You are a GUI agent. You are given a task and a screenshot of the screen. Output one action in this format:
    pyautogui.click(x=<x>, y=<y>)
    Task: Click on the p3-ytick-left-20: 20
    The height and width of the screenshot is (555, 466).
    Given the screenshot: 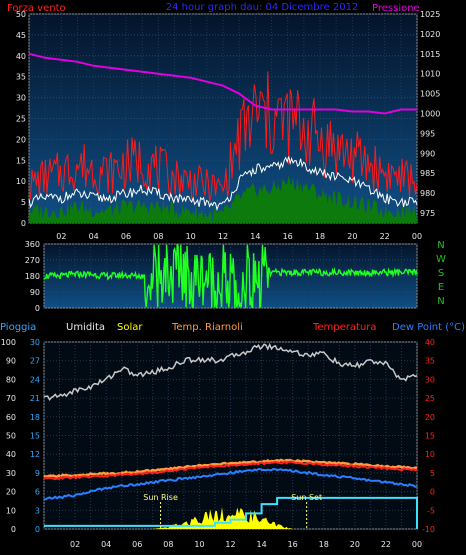 What is the action you would take?
    pyautogui.click(x=11, y=492)
    